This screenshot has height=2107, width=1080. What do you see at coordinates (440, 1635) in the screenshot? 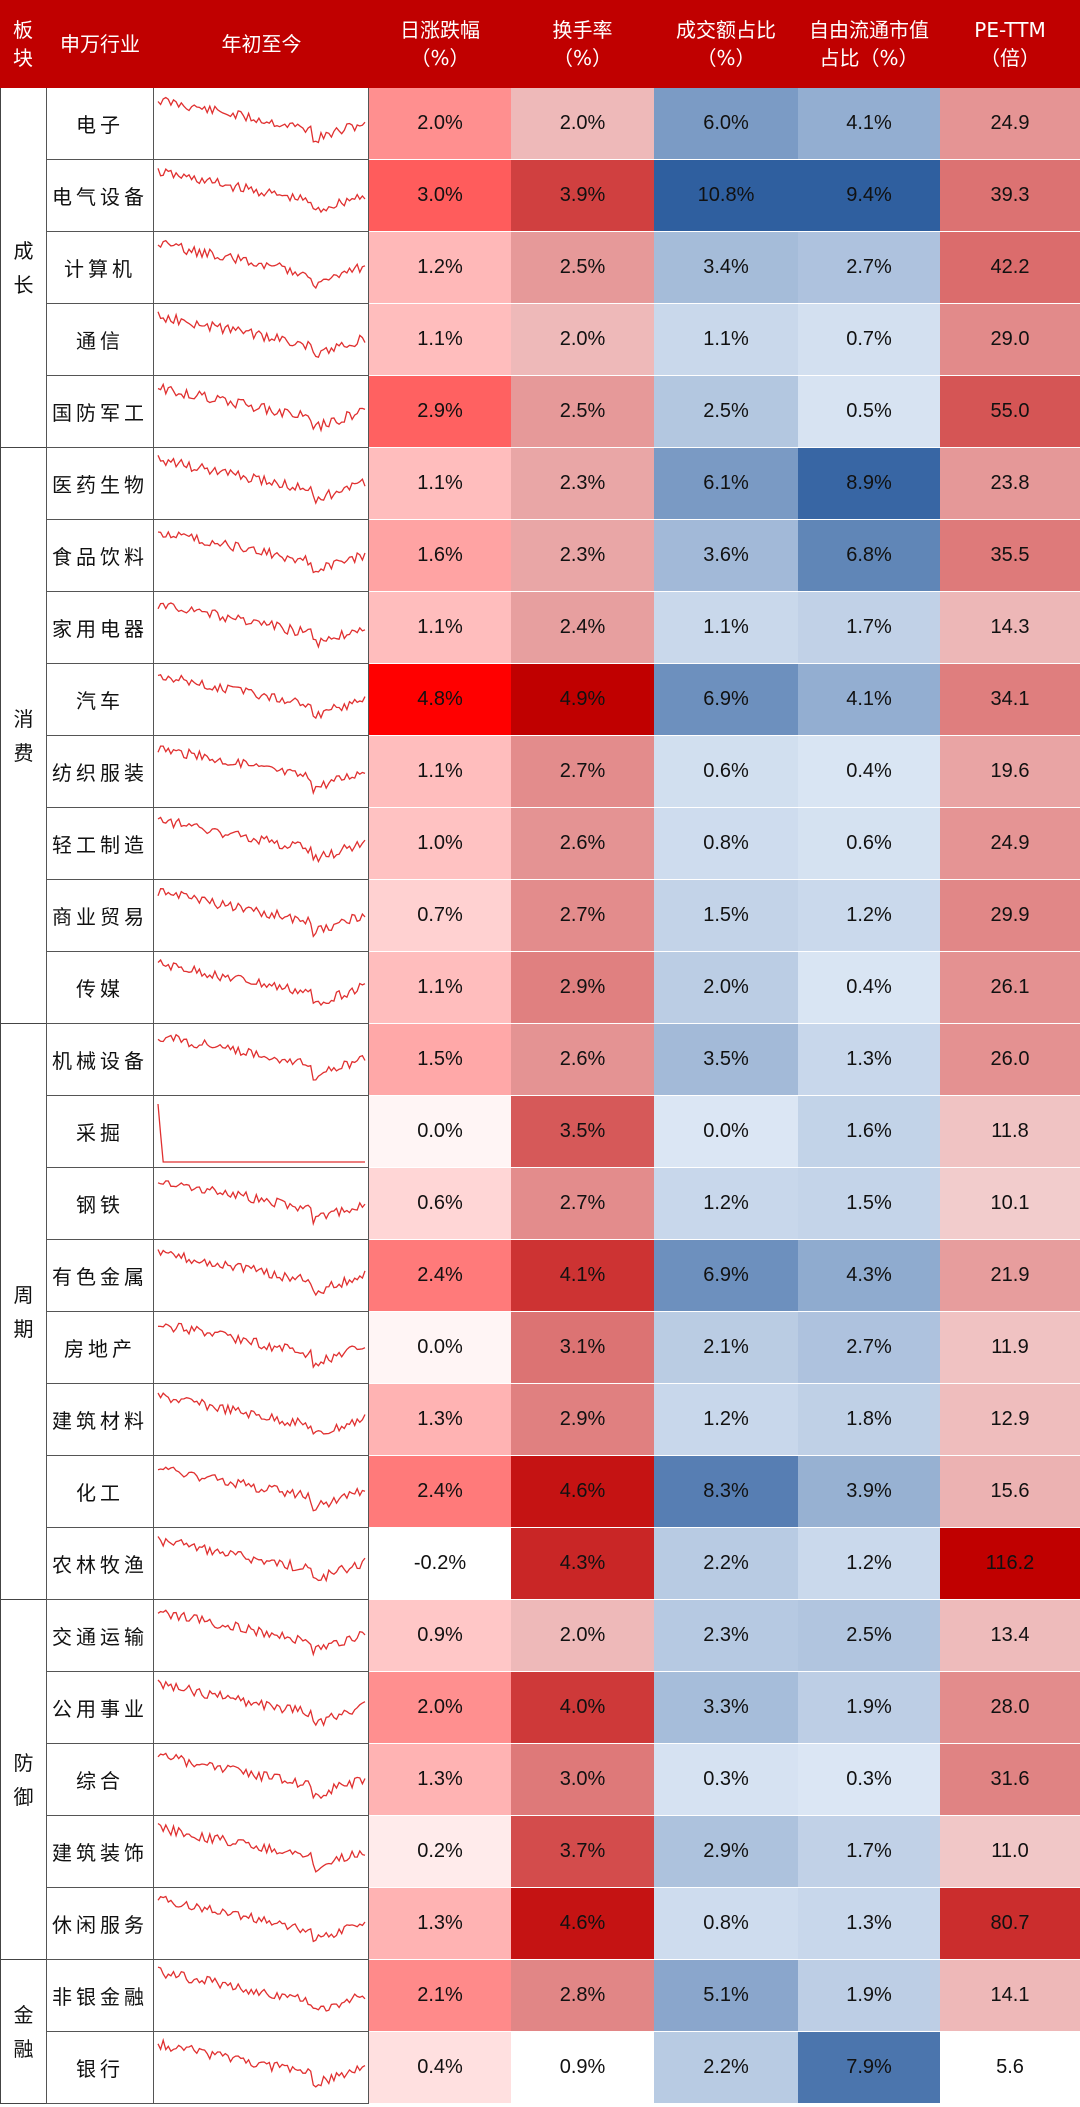
I see `daily-change-value: 0.9%` at bounding box center [440, 1635].